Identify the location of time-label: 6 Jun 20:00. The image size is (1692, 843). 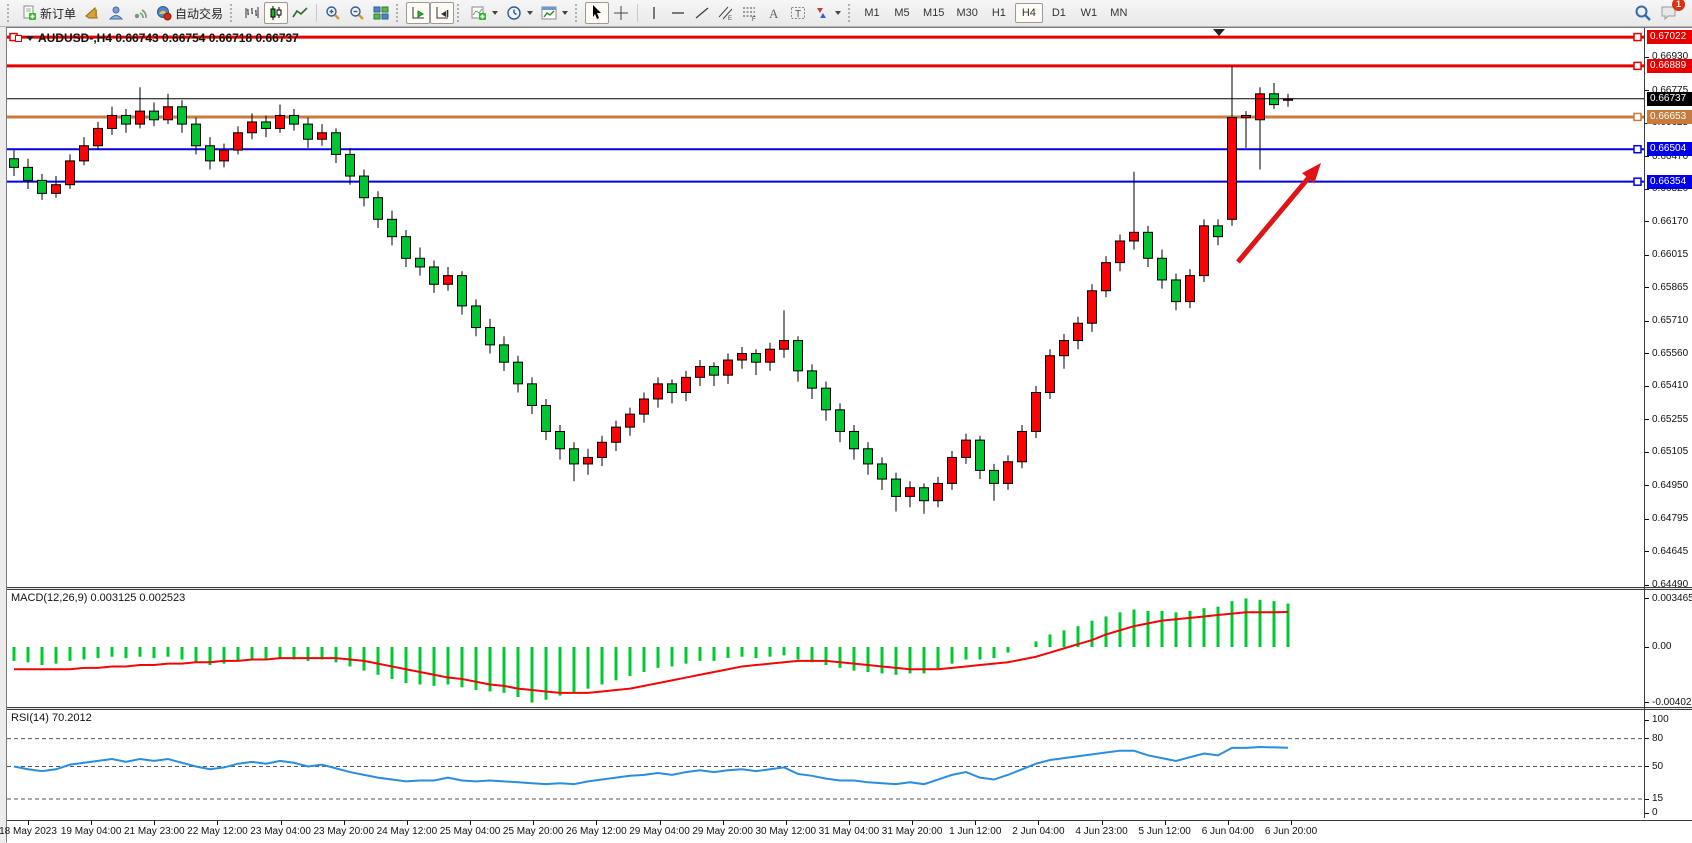
(1291, 831).